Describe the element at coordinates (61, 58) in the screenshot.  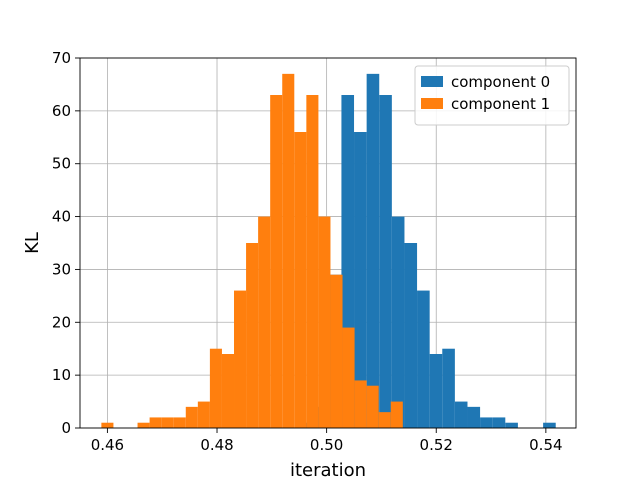
I see `y-tick-label: 70` at that location.